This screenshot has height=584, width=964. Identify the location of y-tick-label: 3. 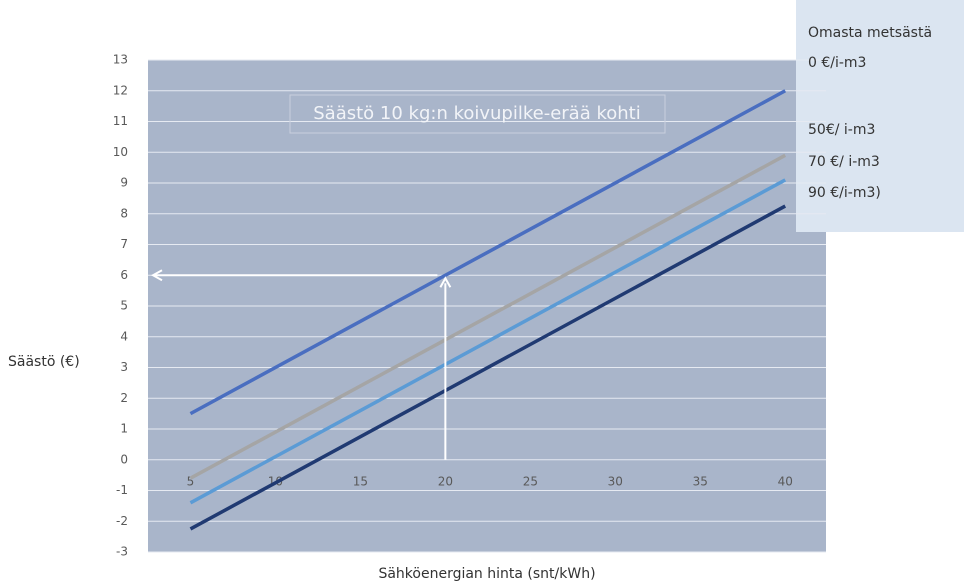
(124, 367).